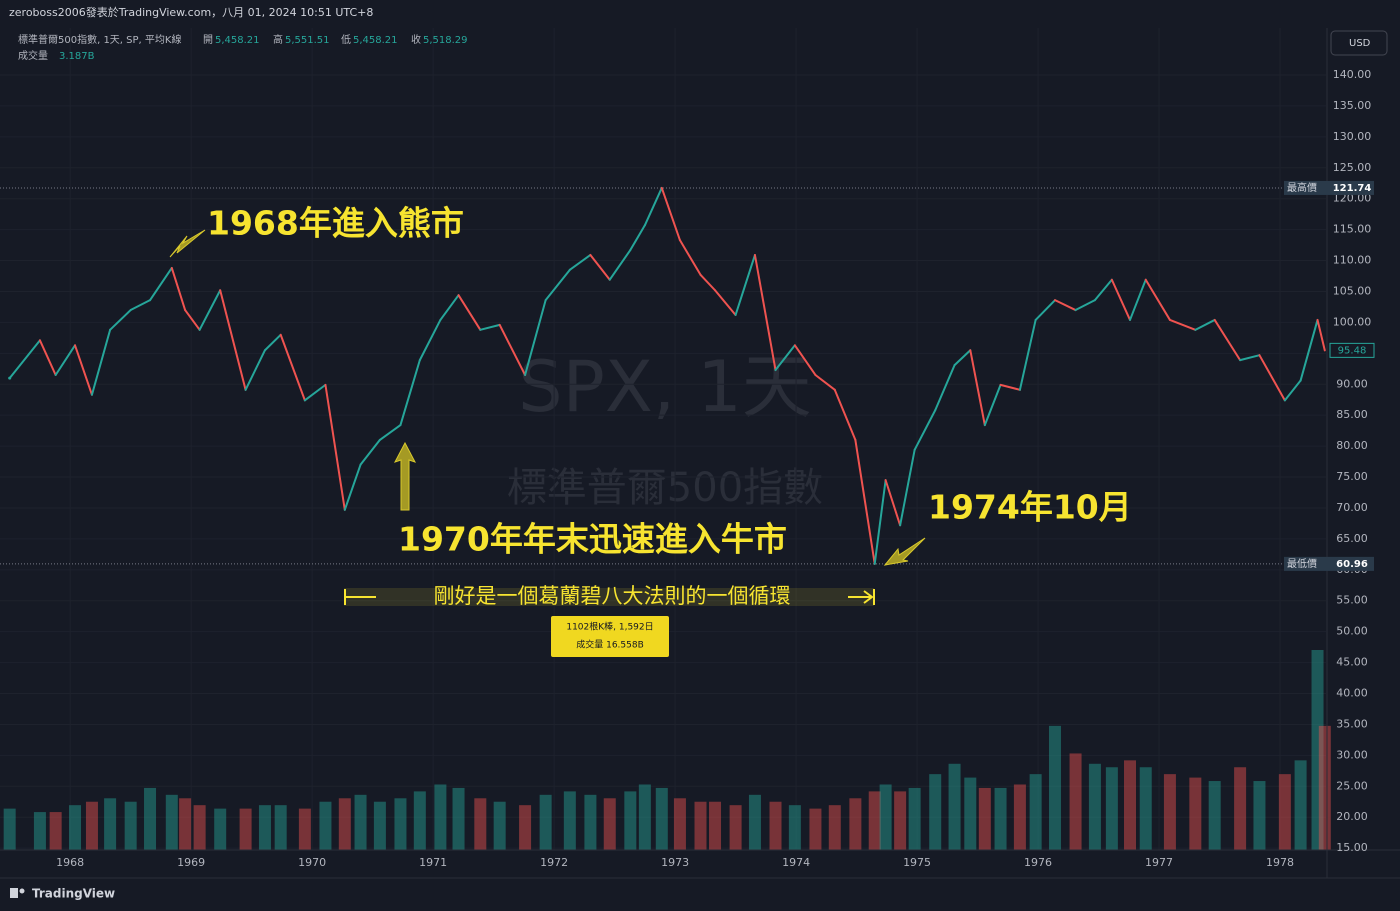 Image resolution: width=1400 pixels, height=911 pixels. I want to click on x-tick-label: 1976, so click(1038, 862).